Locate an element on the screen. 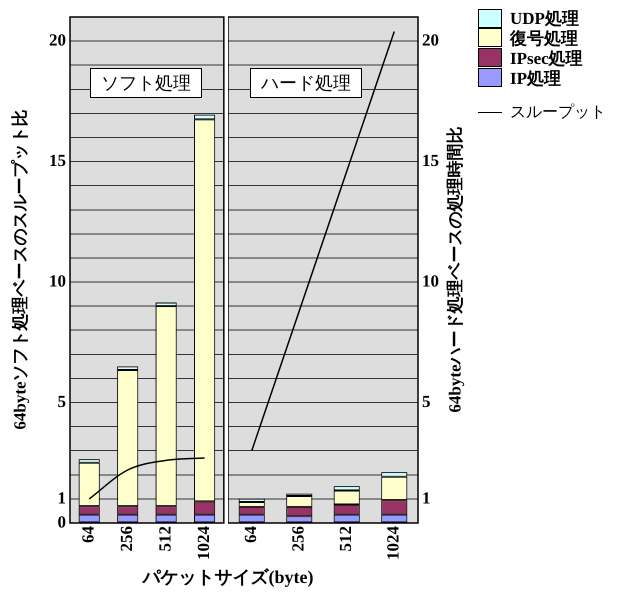 This screenshot has height=593, width=637. annotation: ハード処理 is located at coordinates (306, 83).